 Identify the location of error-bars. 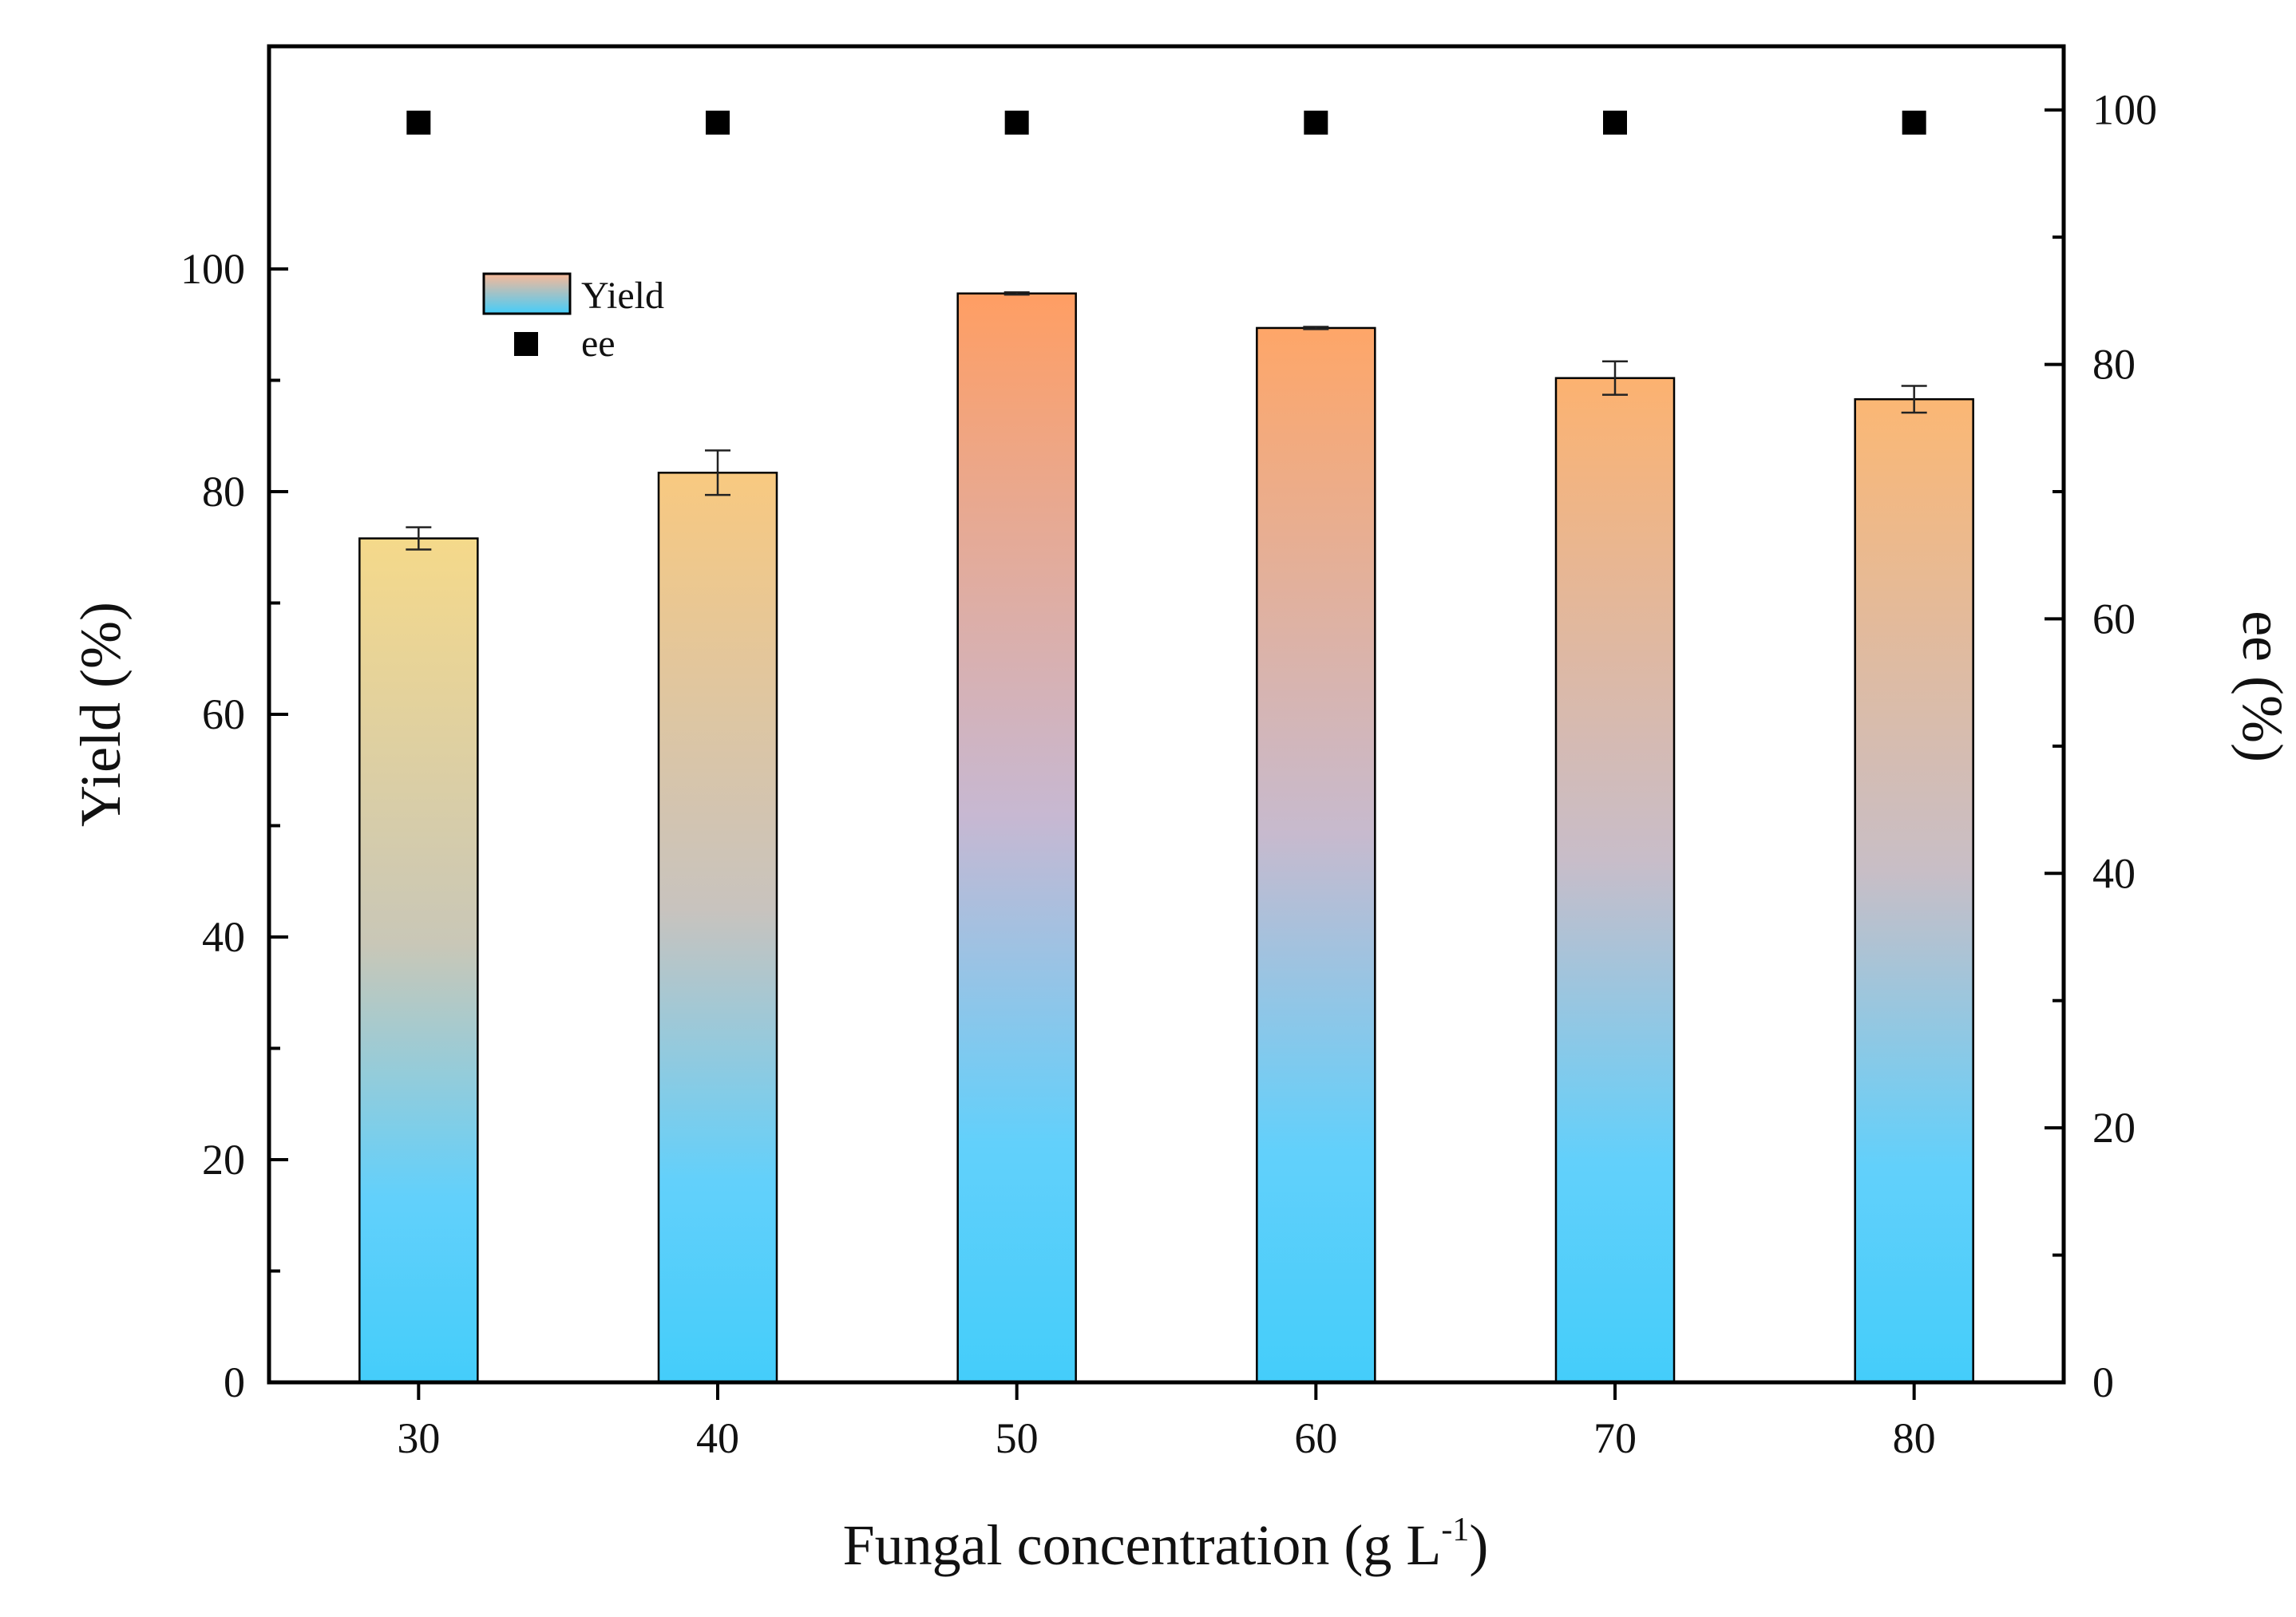
(1166, 421).